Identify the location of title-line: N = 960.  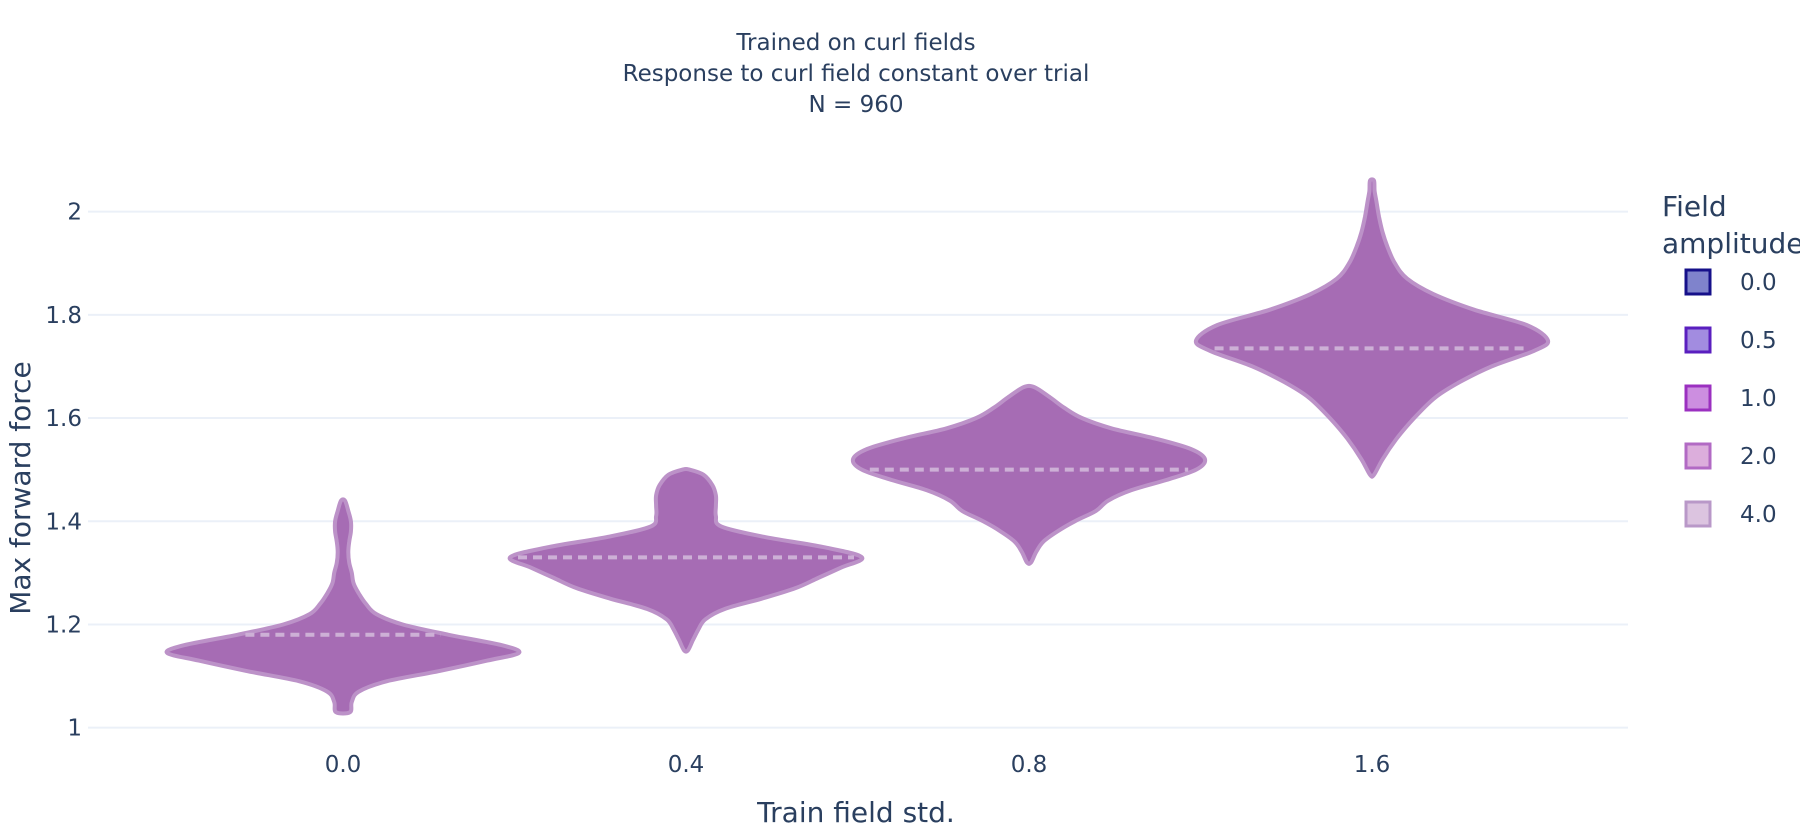
(856, 105).